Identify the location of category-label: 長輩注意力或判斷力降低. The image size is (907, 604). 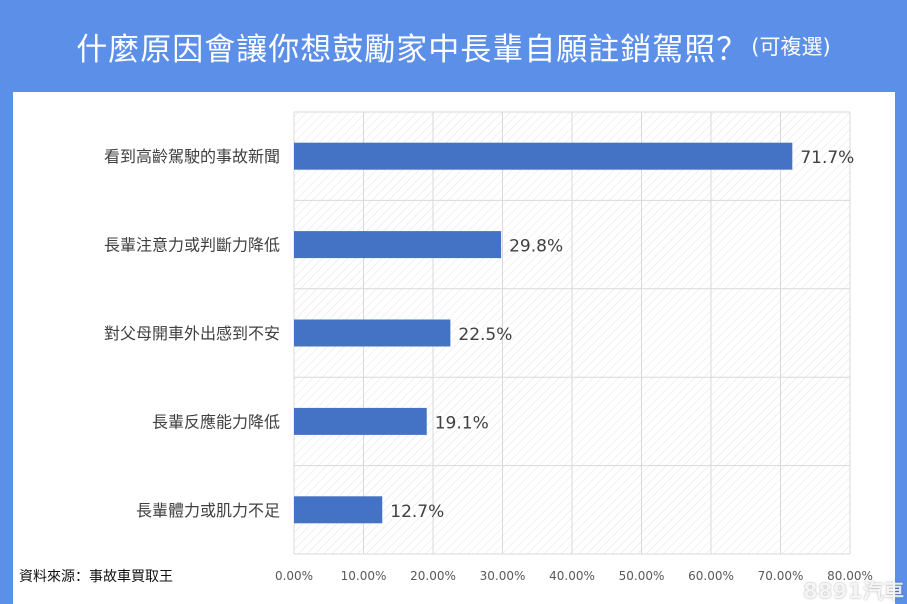
(192, 245).